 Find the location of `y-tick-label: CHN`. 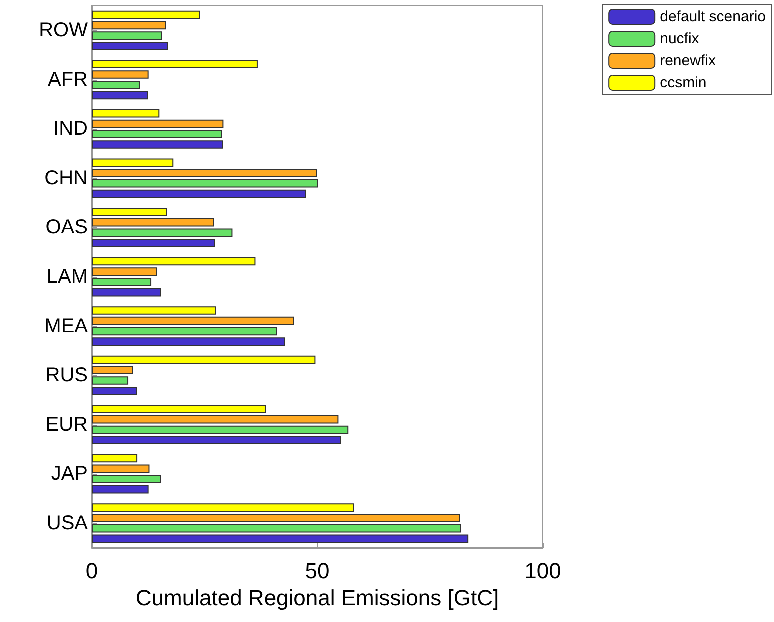

y-tick-label: CHN is located at coordinates (66, 178).